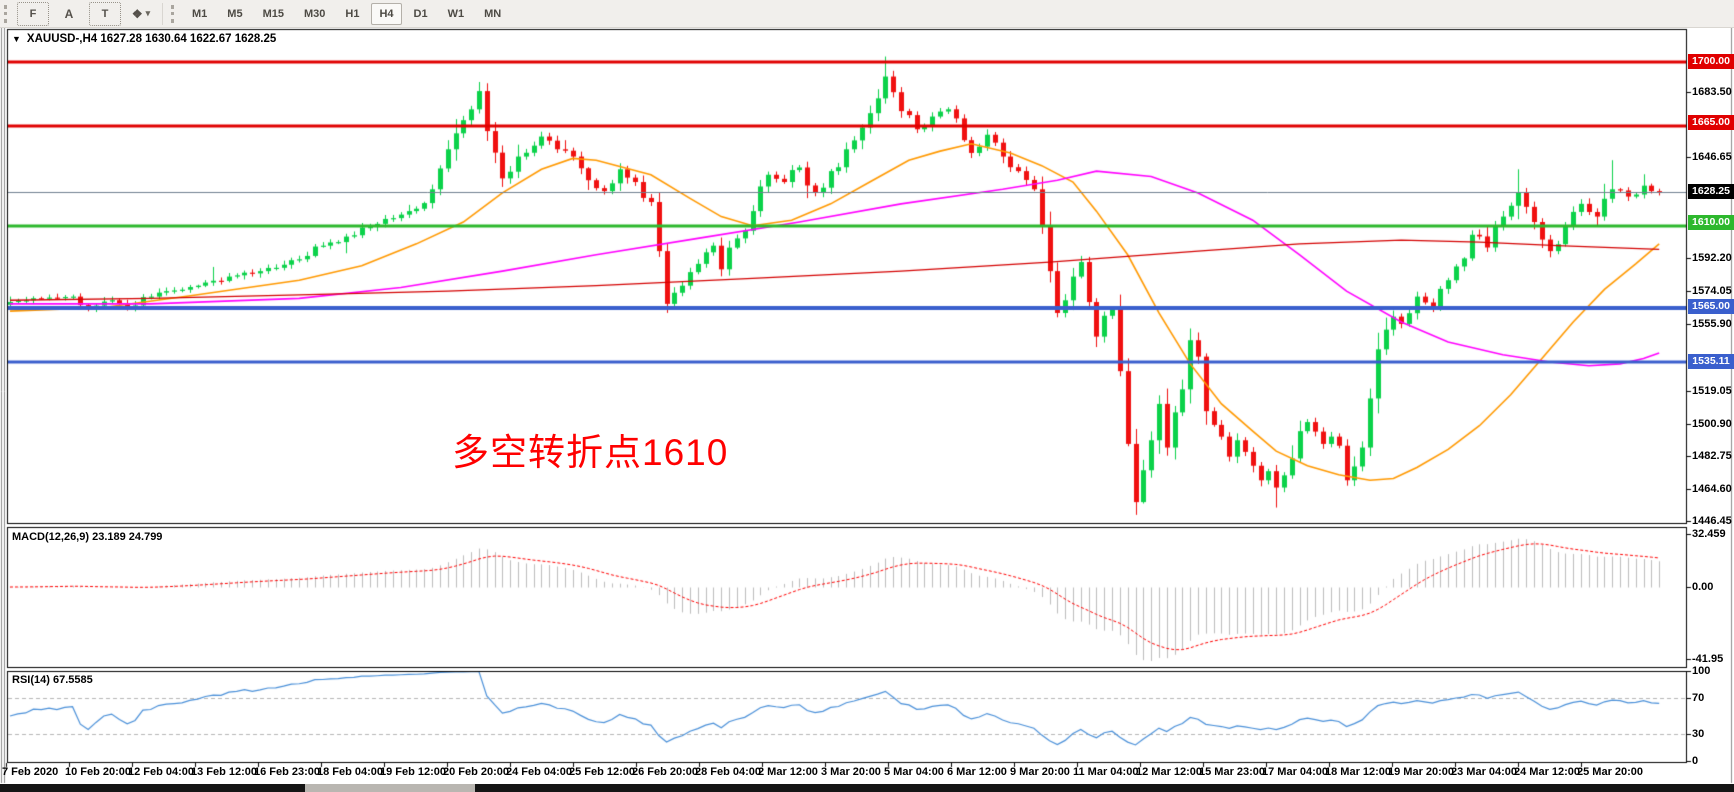 This screenshot has height=792, width=1734. Describe the element at coordinates (105, 13) in the screenshot. I see `text-tool-icon: T` at that location.